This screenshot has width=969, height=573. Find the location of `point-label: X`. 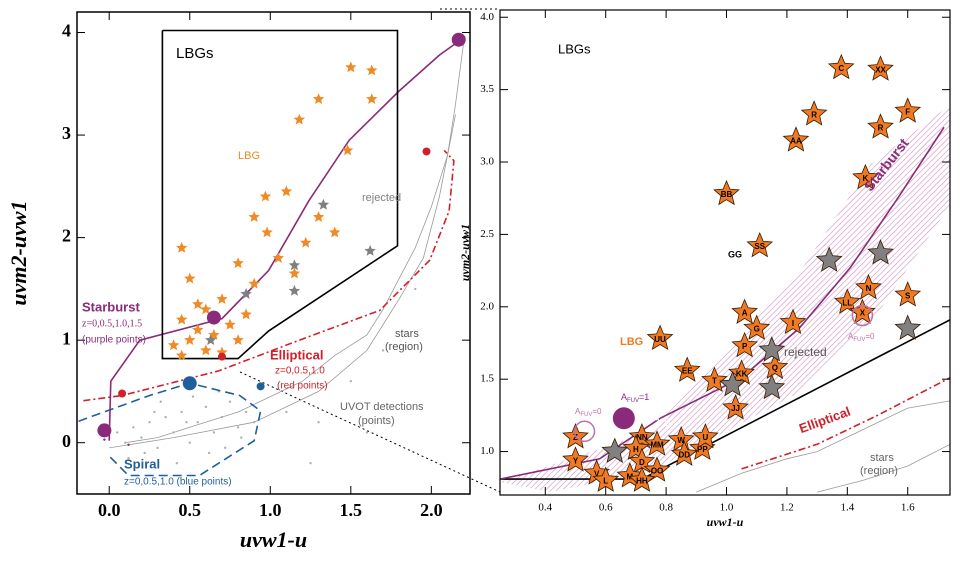

point-label: X is located at coordinates (863, 313).